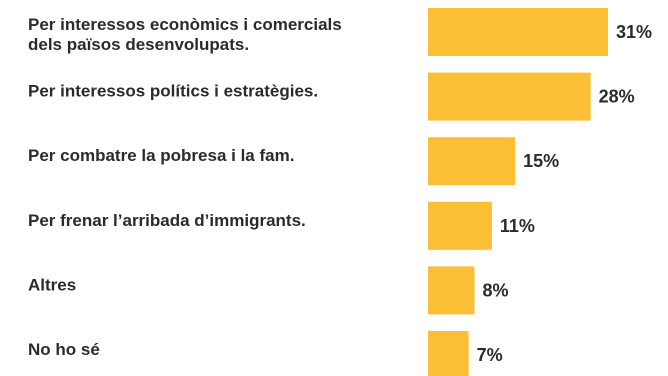 This screenshot has width=668, height=376. Describe the element at coordinates (617, 97) in the screenshot. I see `value-label-1: 28%` at that location.